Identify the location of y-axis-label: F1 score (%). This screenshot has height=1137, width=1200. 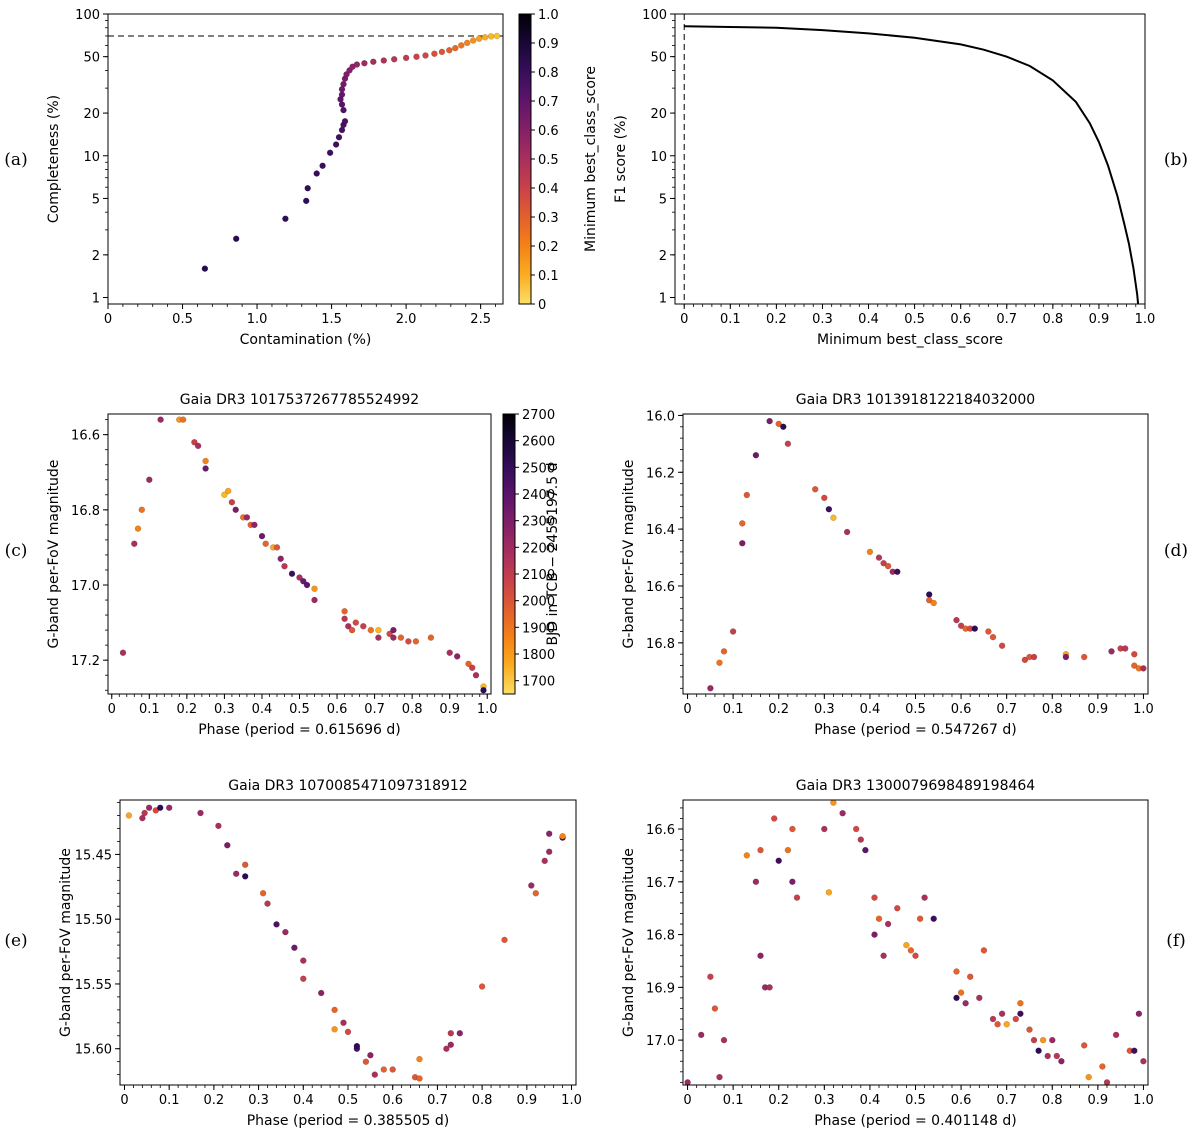
(621, 159).